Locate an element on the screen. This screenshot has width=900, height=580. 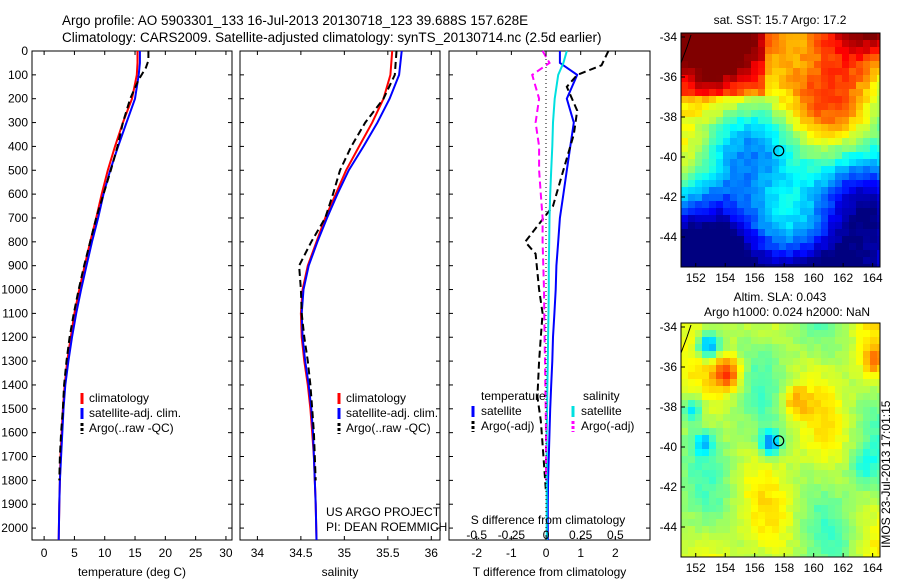
sst-map-xtick-label-5: 162 is located at coordinates (843, 278).